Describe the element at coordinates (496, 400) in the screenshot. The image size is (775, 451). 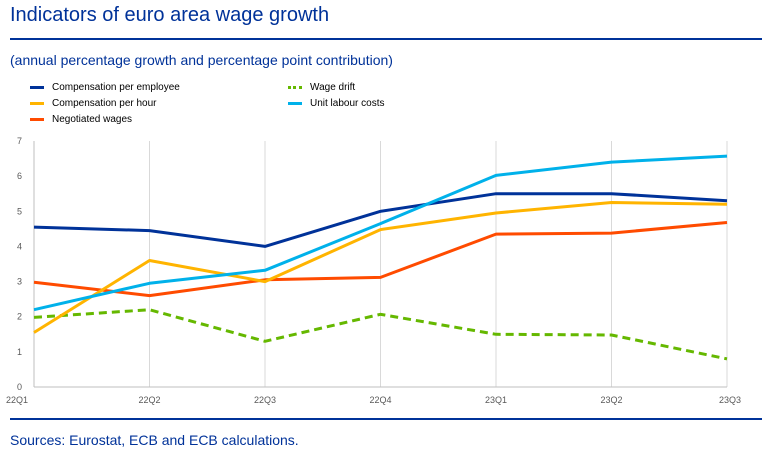
I see `x-tick-label-23Q1: 23Q1` at that location.